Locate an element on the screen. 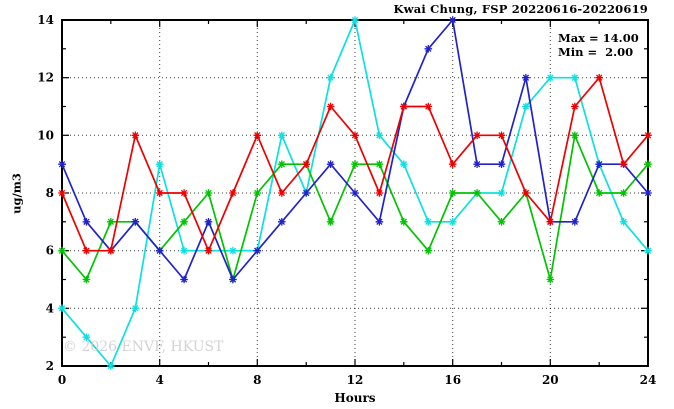 This screenshot has height=409, width=674. y-tick-label: 14 is located at coordinates (45, 20).